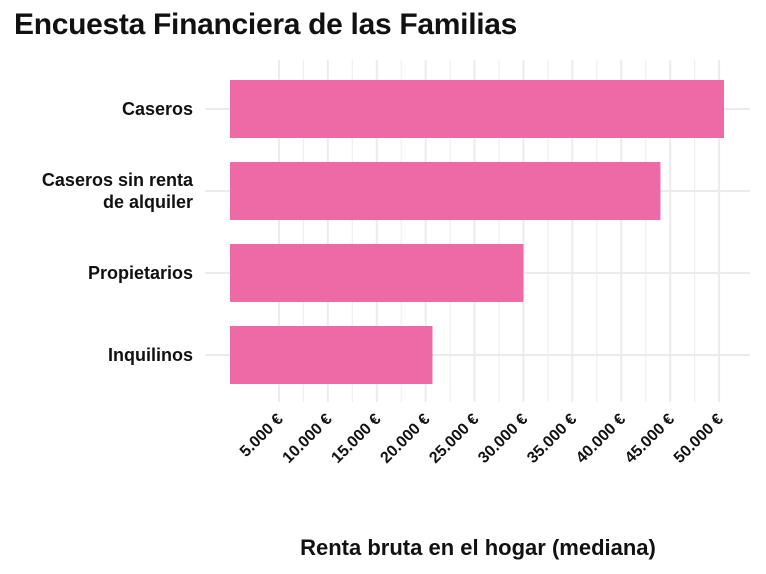  I want to click on x-tick-label: 30.000 €, so click(503, 439).